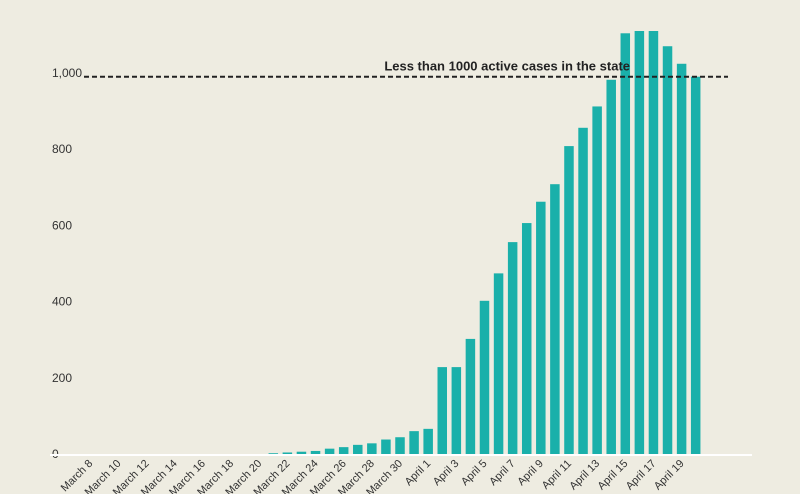 The width and height of the screenshot is (800, 494). What do you see at coordinates (67, 73) in the screenshot?
I see `y-tick-label: 1,000` at bounding box center [67, 73].